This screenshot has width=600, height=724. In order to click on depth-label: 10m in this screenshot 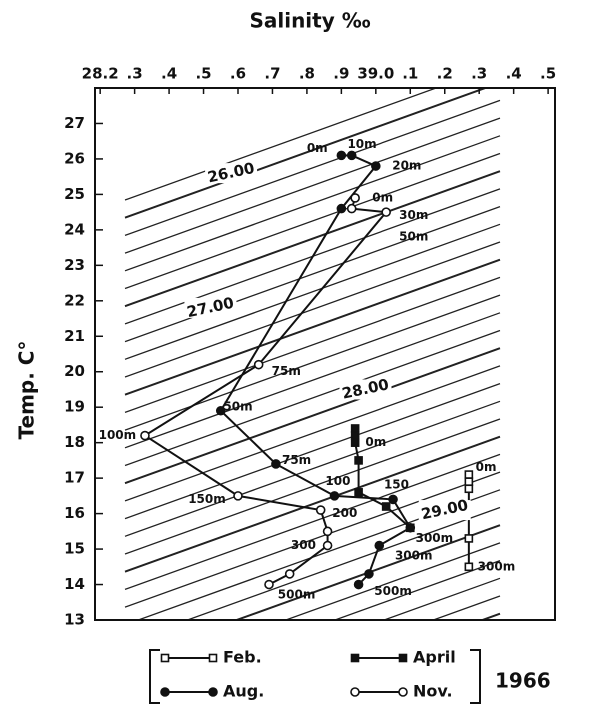, I will do `click(361, 144)`.